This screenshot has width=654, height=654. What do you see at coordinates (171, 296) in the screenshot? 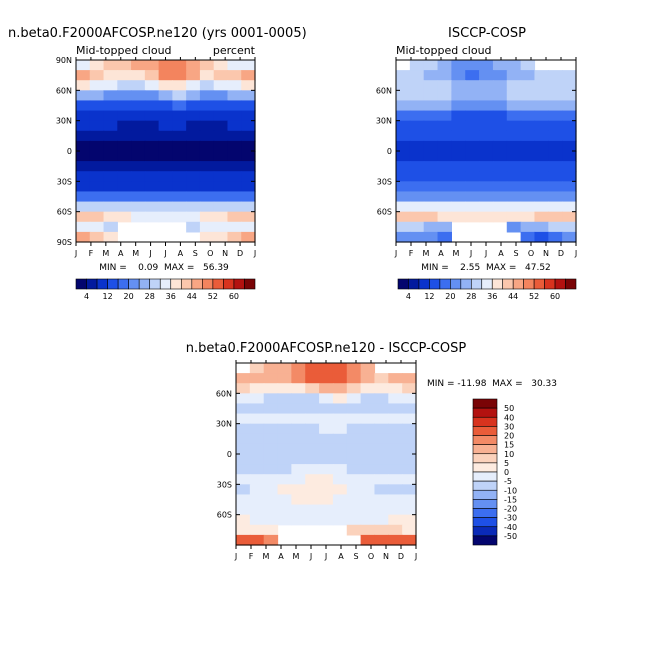
I see `colorbar-label: 36` at bounding box center [171, 296].